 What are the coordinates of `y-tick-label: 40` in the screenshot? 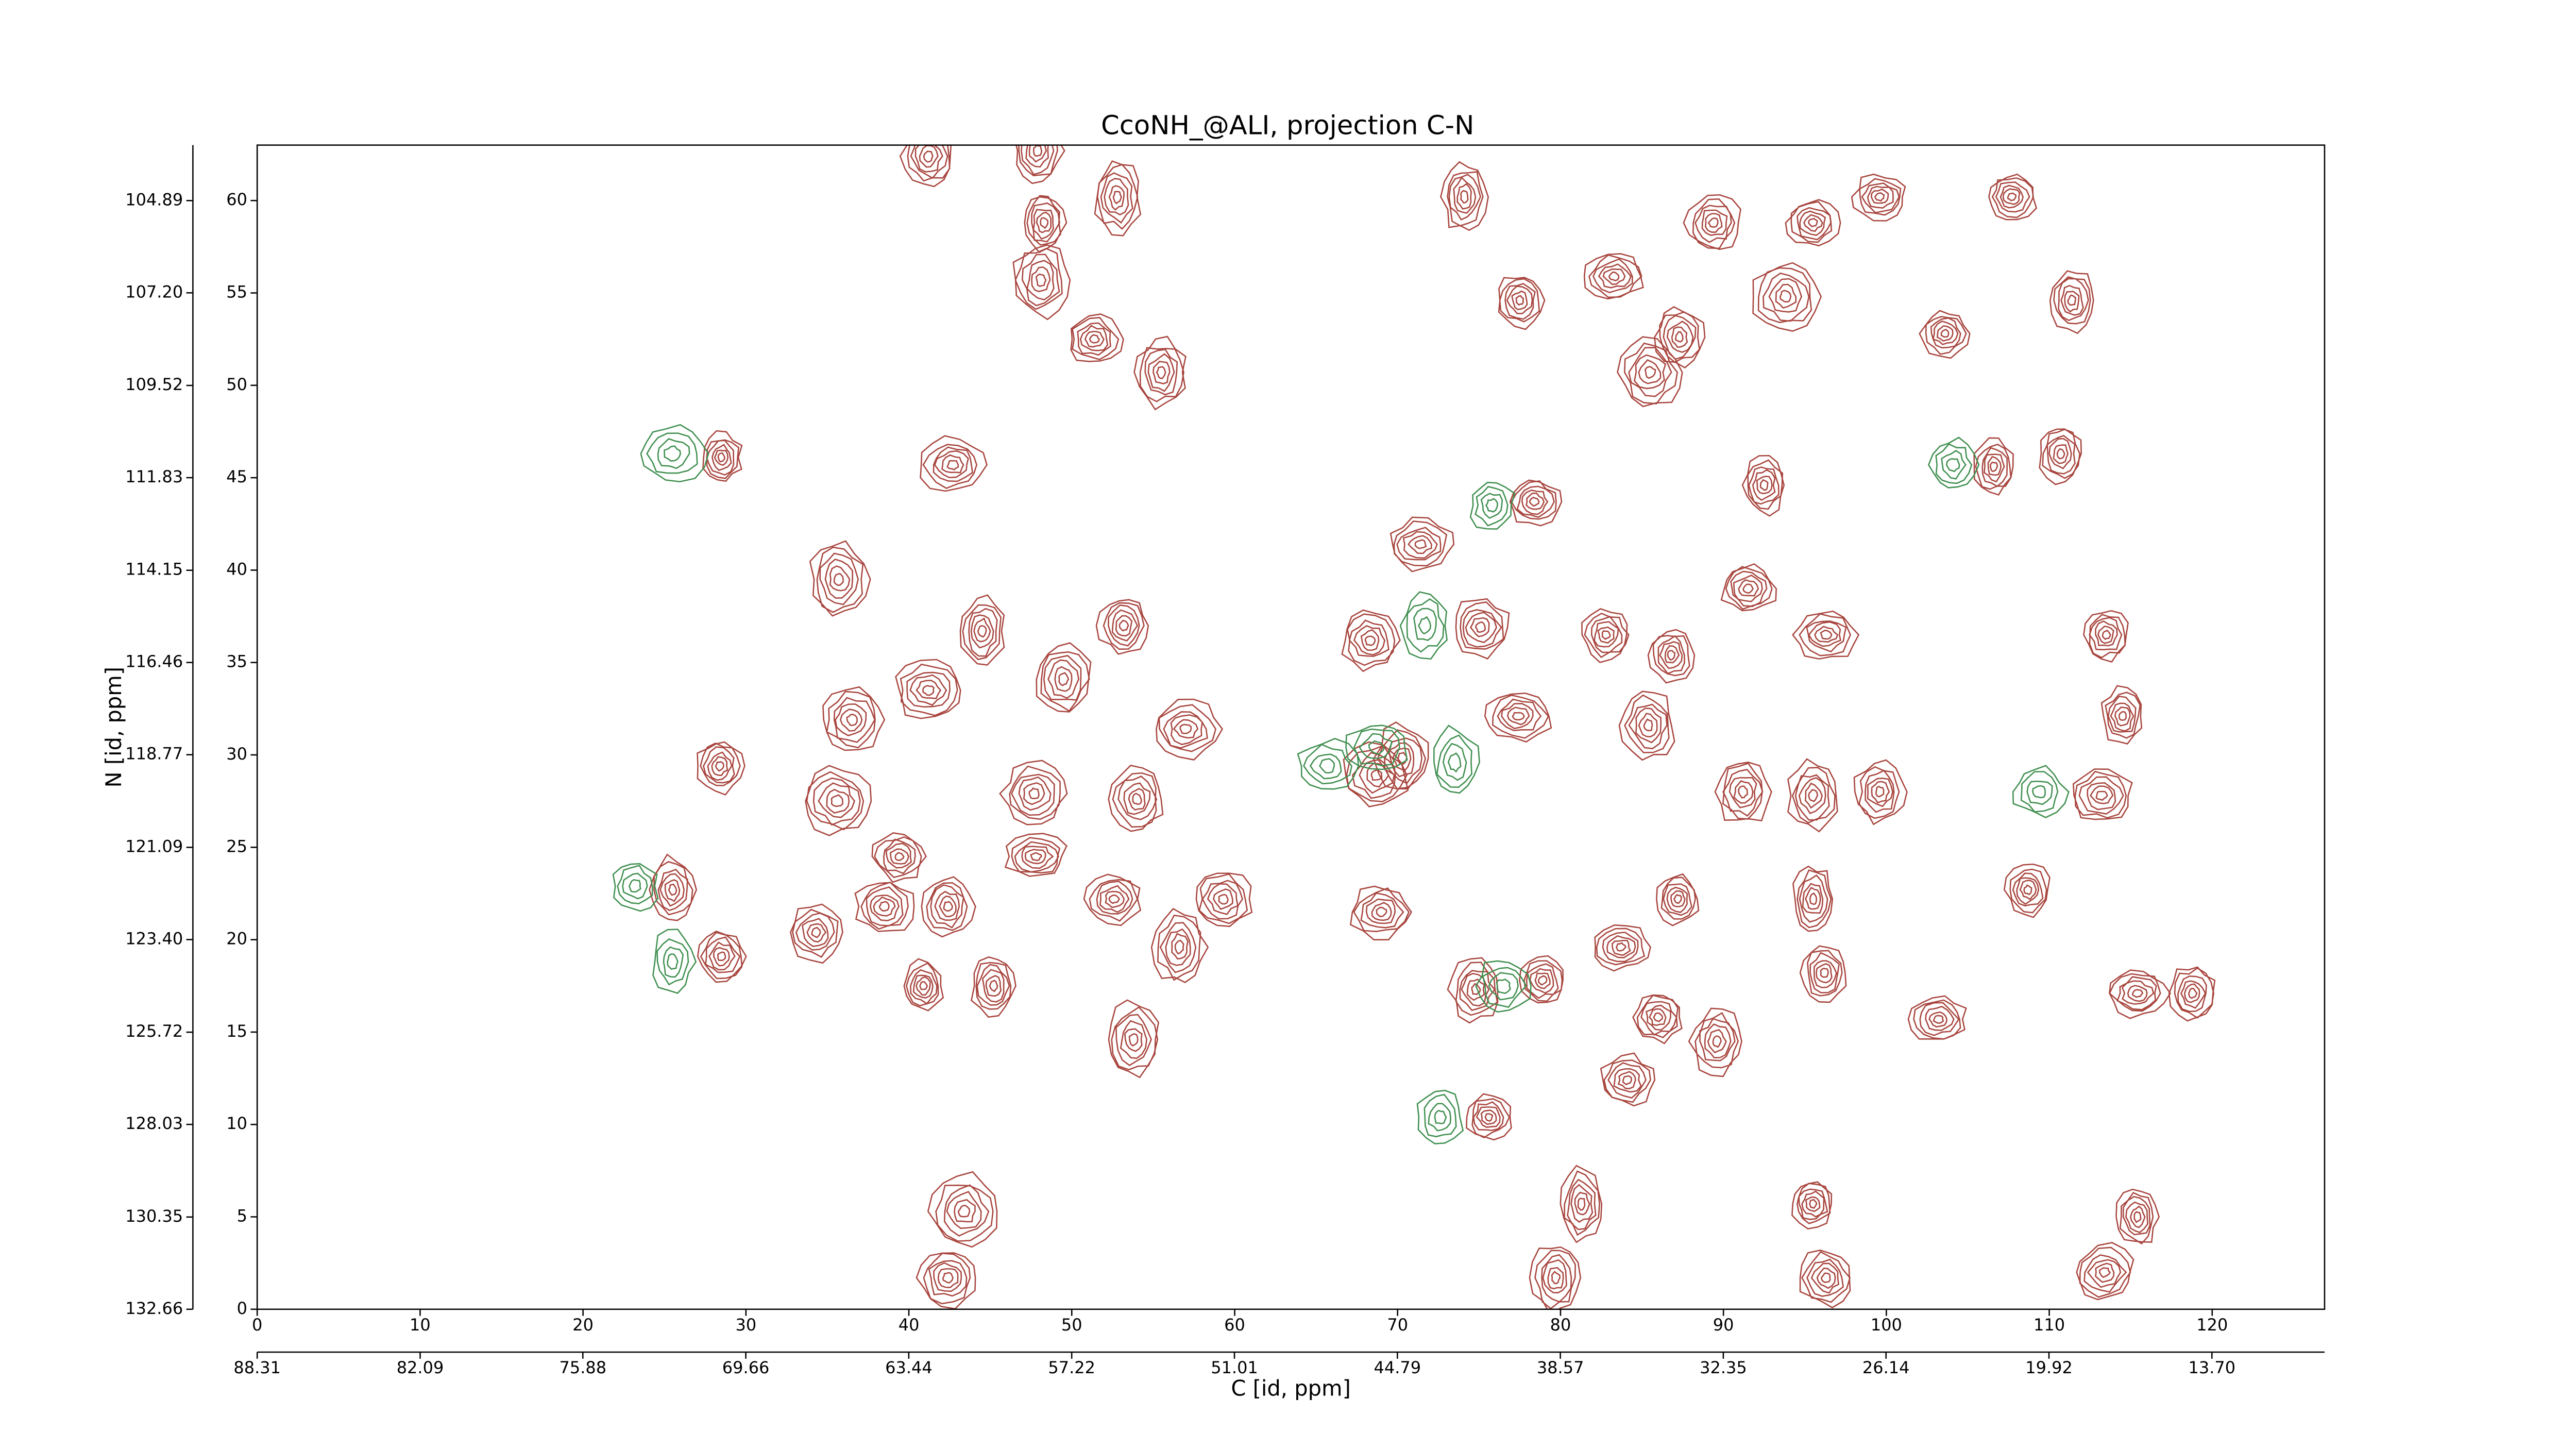 It's located at (236, 569).